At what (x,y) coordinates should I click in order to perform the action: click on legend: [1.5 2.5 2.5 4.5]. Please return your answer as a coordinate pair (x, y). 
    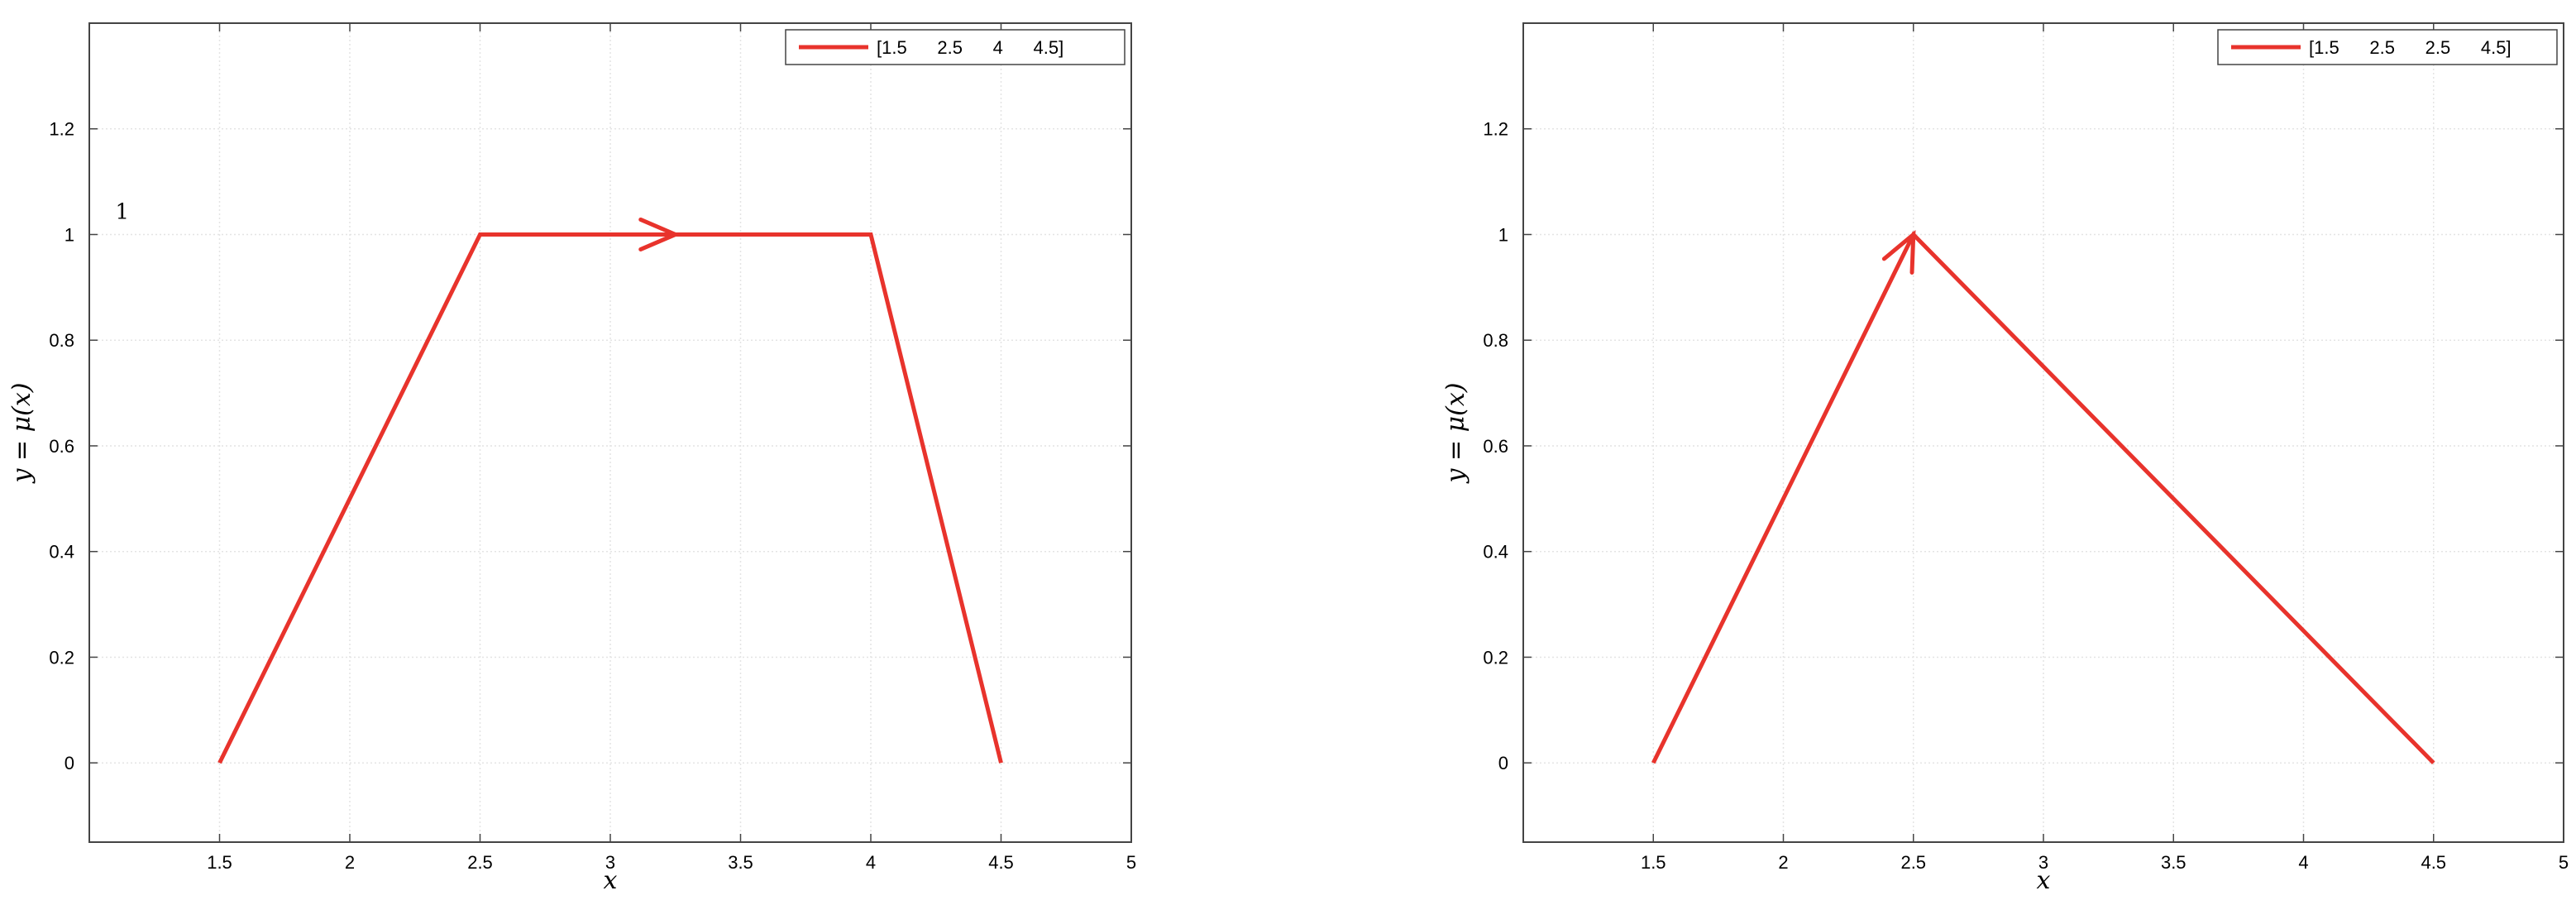
    Looking at the image, I should click on (2387, 47).